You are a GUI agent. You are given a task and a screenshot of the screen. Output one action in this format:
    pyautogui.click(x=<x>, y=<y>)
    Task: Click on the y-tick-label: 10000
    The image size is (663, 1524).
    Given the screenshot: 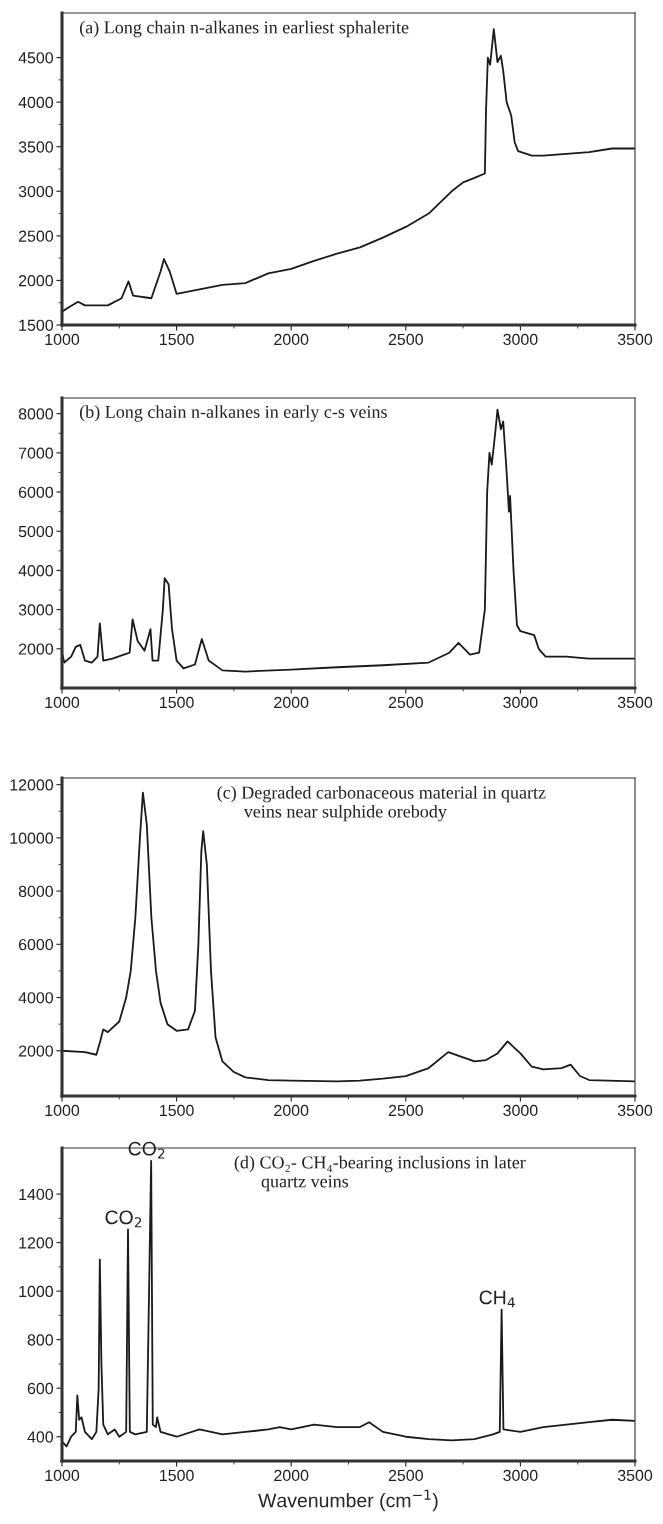 What is the action you would take?
    pyautogui.click(x=32, y=838)
    